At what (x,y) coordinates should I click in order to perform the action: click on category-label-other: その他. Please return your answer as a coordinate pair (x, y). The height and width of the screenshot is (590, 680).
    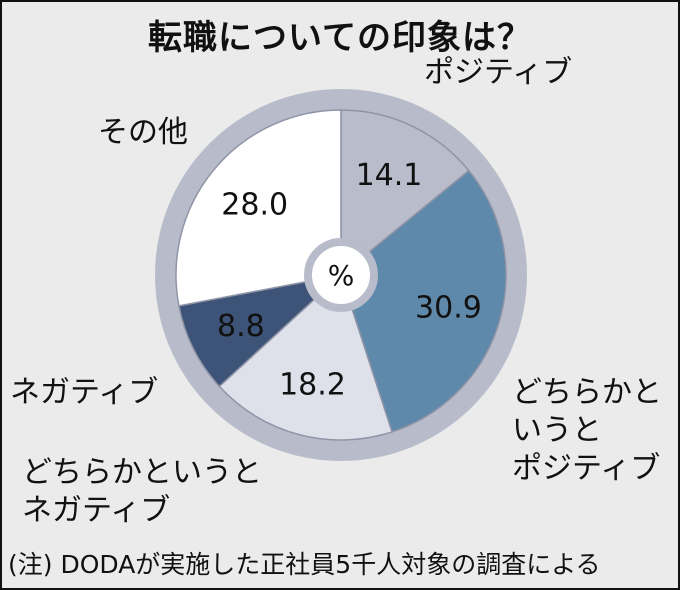
    Looking at the image, I should click on (143, 132).